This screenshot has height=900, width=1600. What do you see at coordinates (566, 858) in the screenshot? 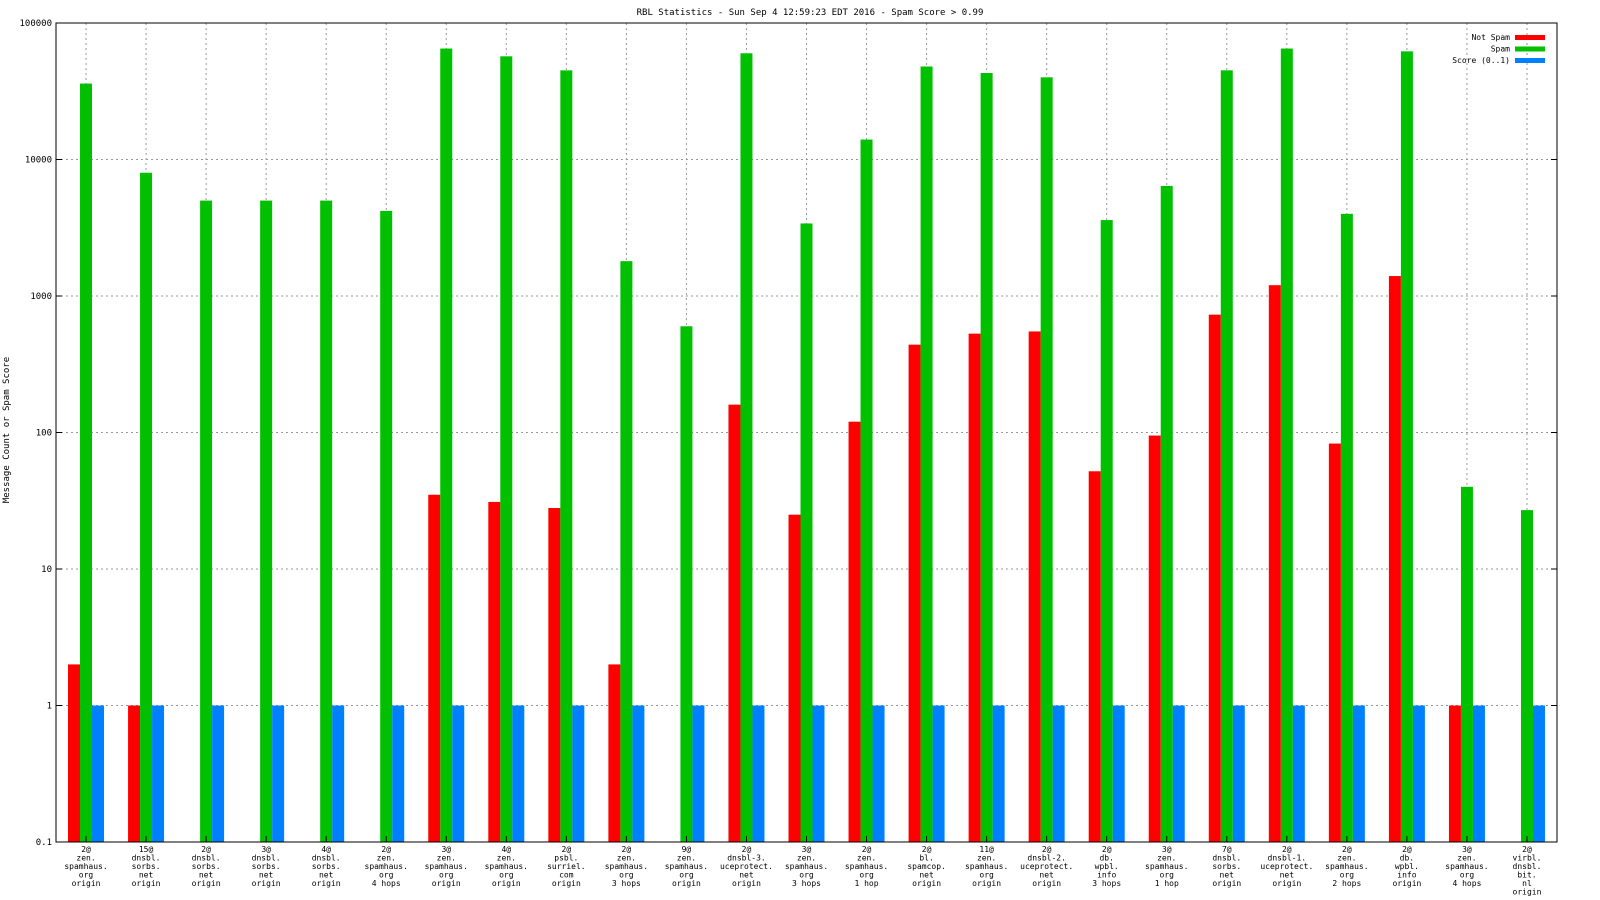
I see `x-tick-label: psbl.` at bounding box center [566, 858].